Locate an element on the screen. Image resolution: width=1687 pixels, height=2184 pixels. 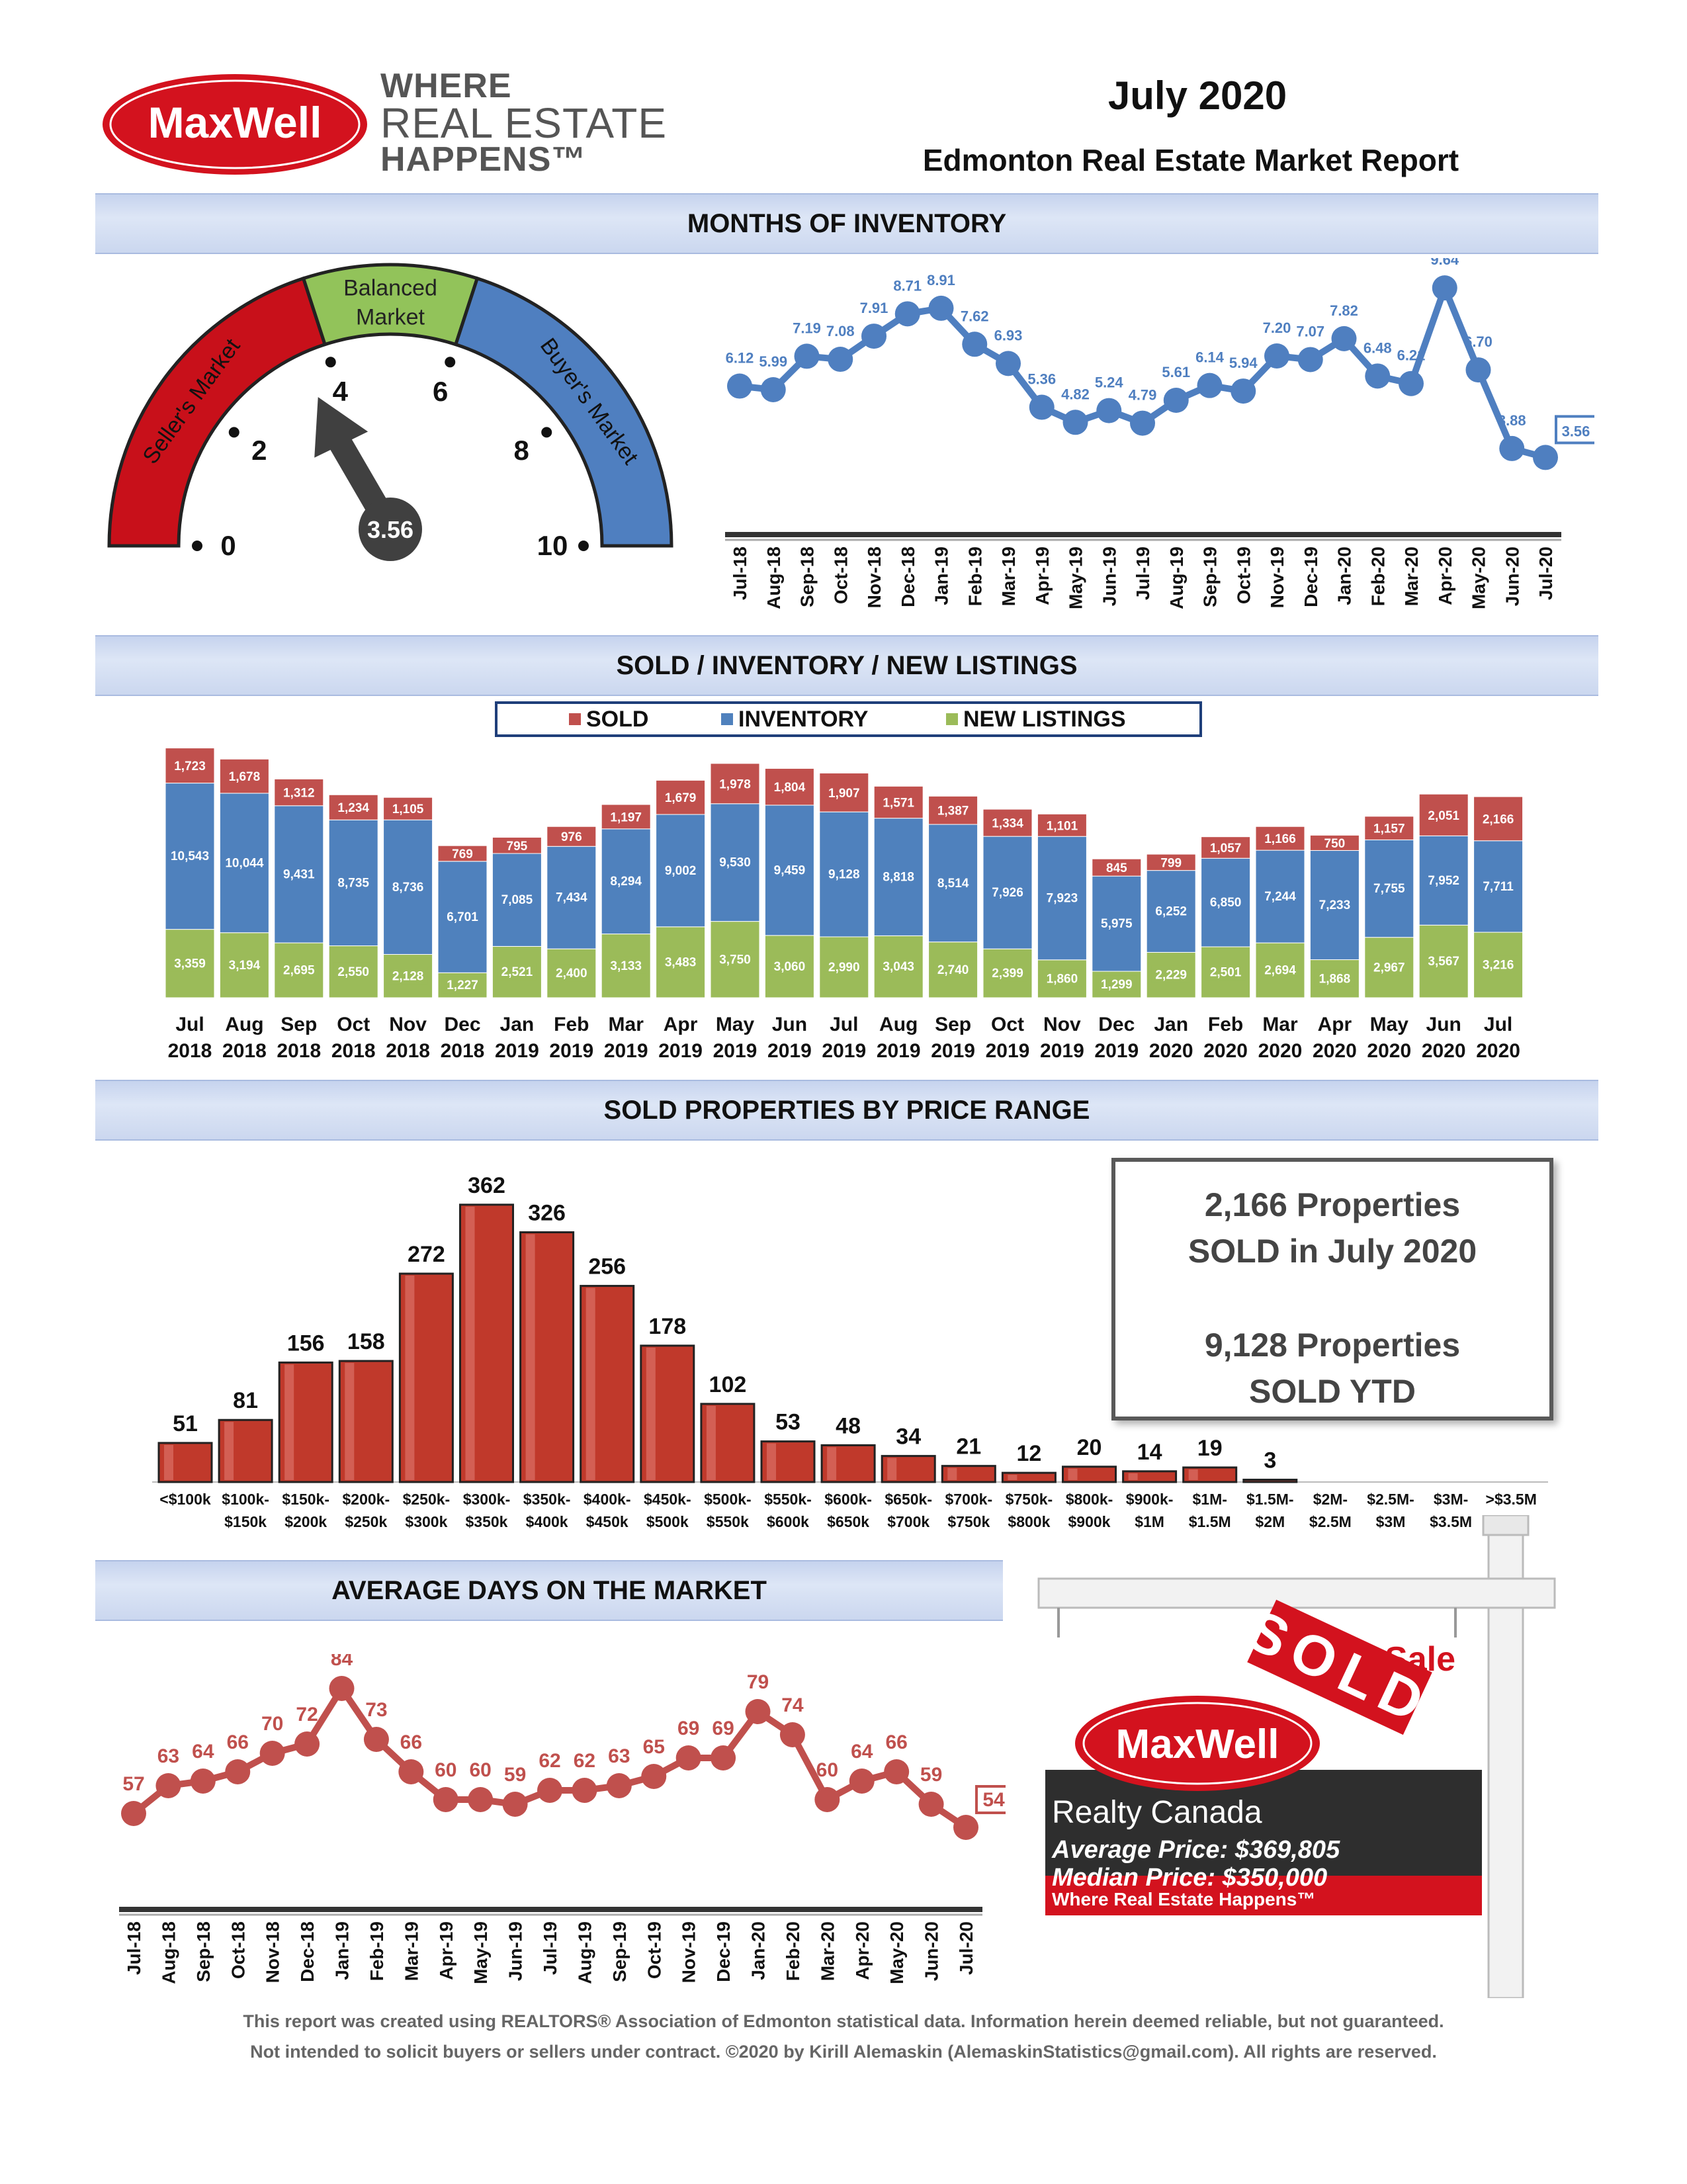
x-tick-label: $1M- is located at coordinates (1209, 1499).